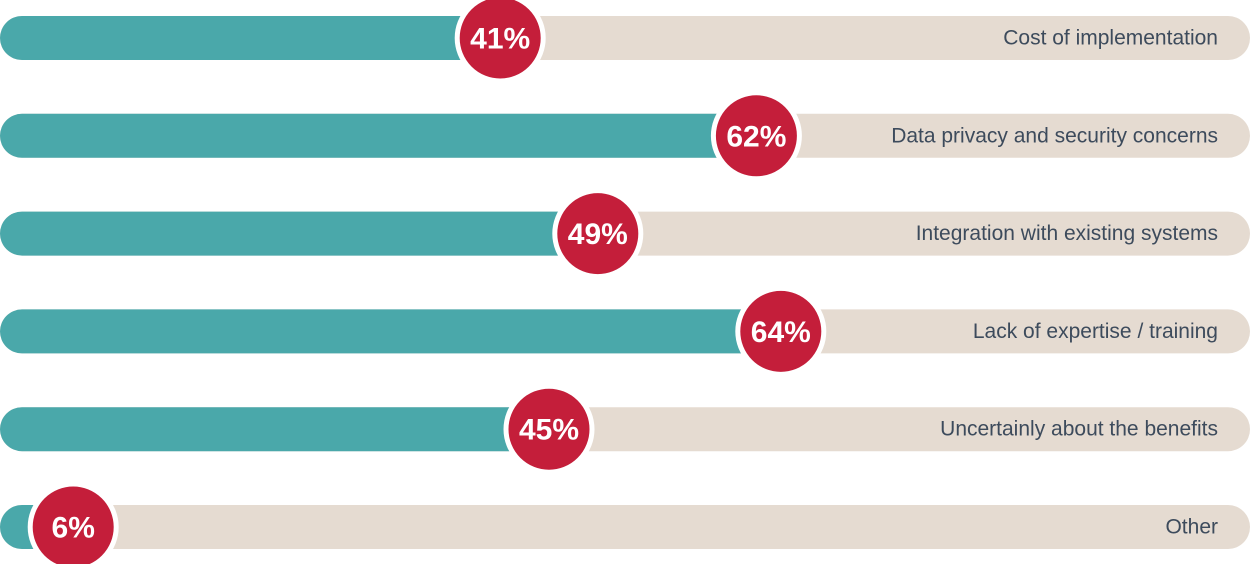 The image size is (1250, 564). I want to click on value-label: 41%, so click(500, 39).